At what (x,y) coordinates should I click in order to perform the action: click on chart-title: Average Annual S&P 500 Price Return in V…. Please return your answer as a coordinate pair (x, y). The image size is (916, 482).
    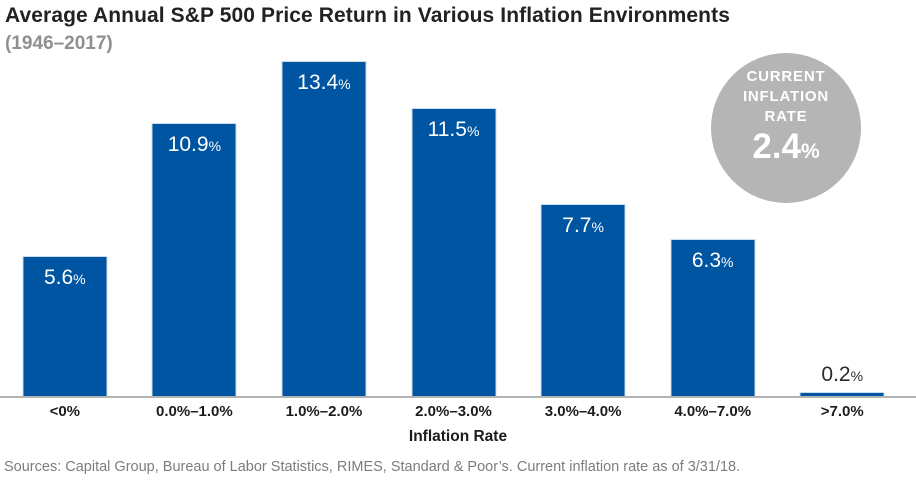
    Looking at the image, I should click on (367, 15).